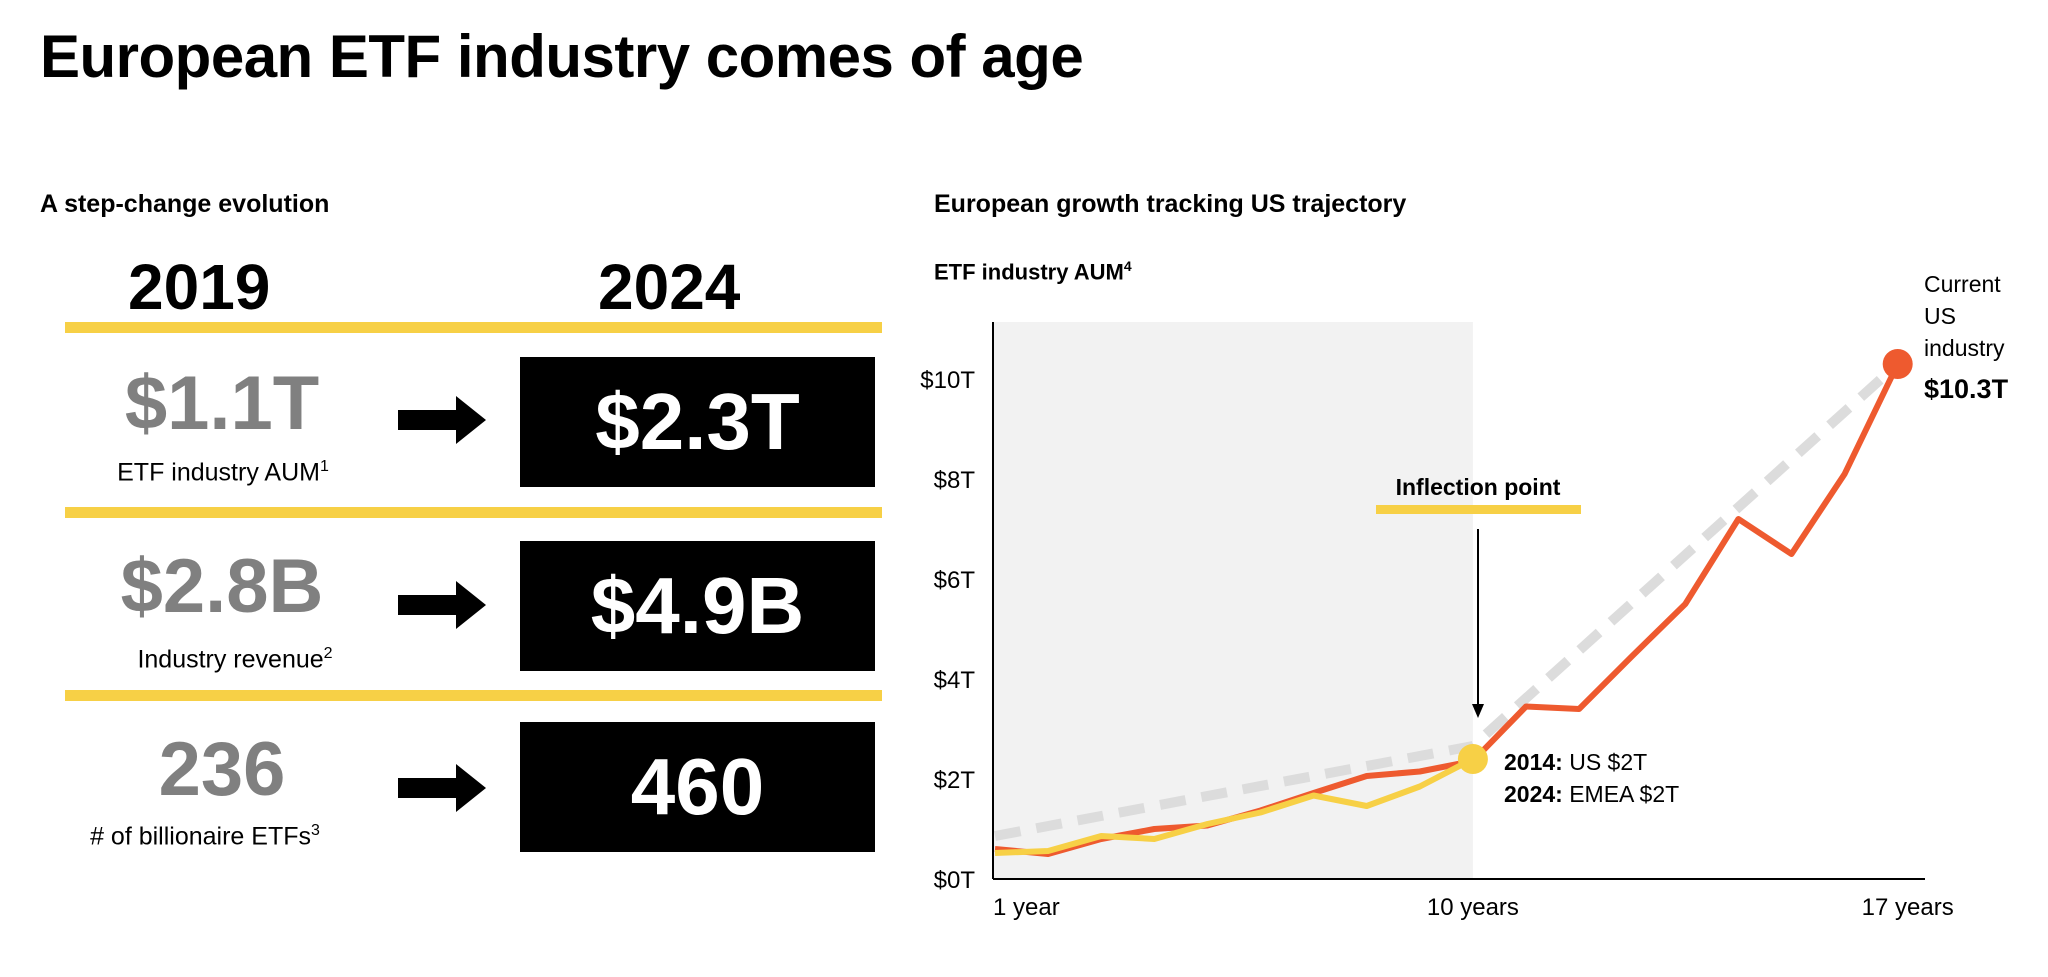 The width and height of the screenshot is (2048, 977). I want to click on metric-label-aum: ETF industry AUM1, so click(223, 472).